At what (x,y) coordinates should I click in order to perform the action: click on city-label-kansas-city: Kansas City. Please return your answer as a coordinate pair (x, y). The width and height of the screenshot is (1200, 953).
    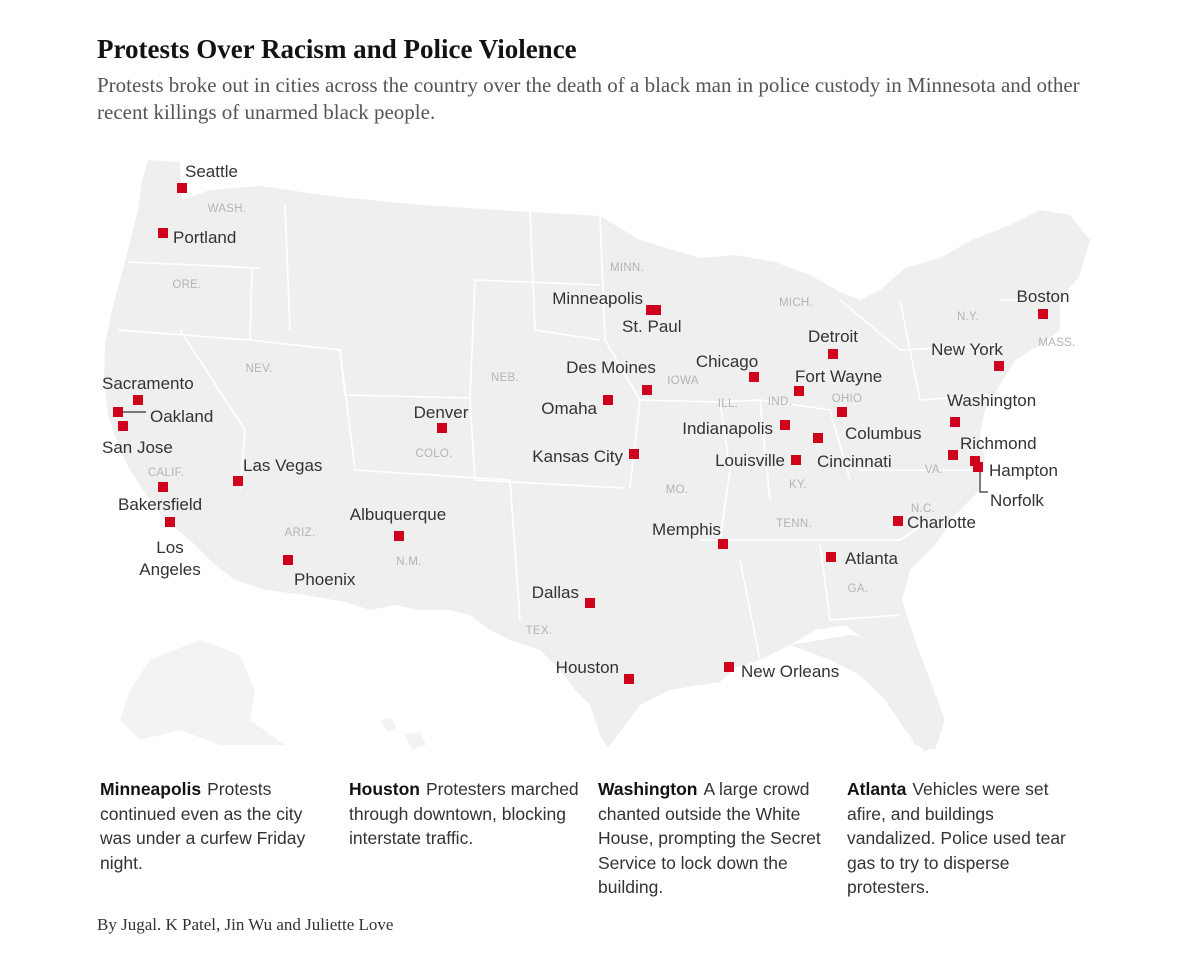
    Looking at the image, I should click on (577, 456).